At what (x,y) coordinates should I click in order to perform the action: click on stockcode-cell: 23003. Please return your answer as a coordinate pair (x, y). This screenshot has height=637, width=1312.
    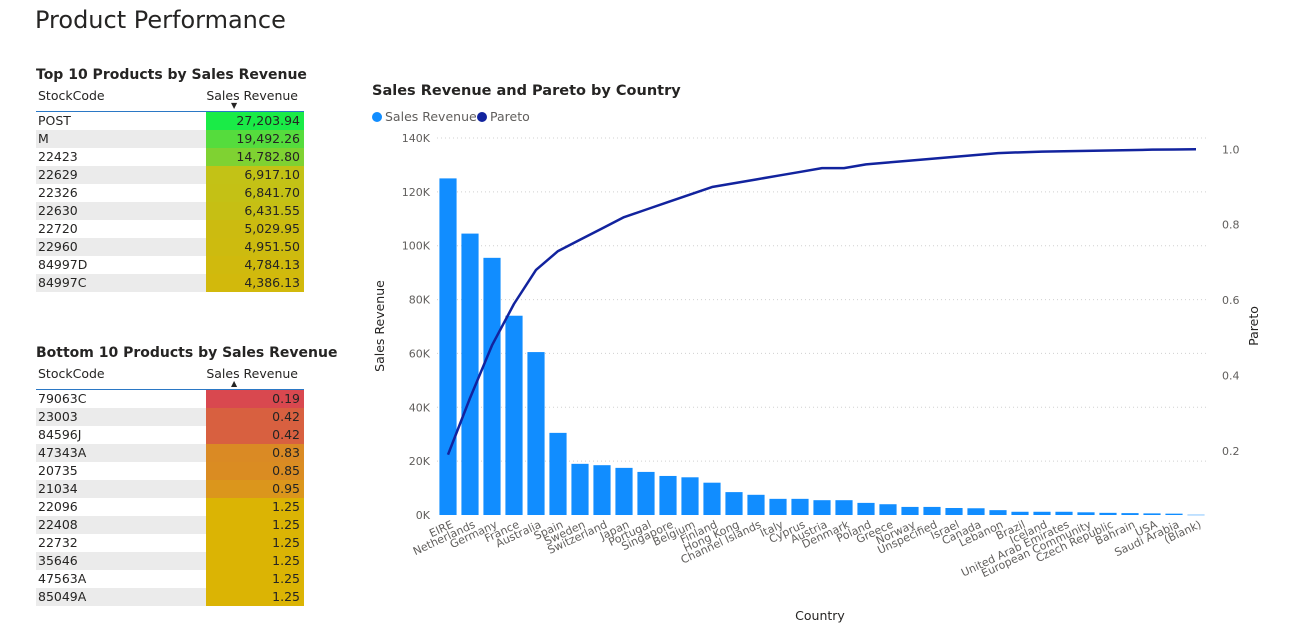
    Looking at the image, I should click on (121, 417).